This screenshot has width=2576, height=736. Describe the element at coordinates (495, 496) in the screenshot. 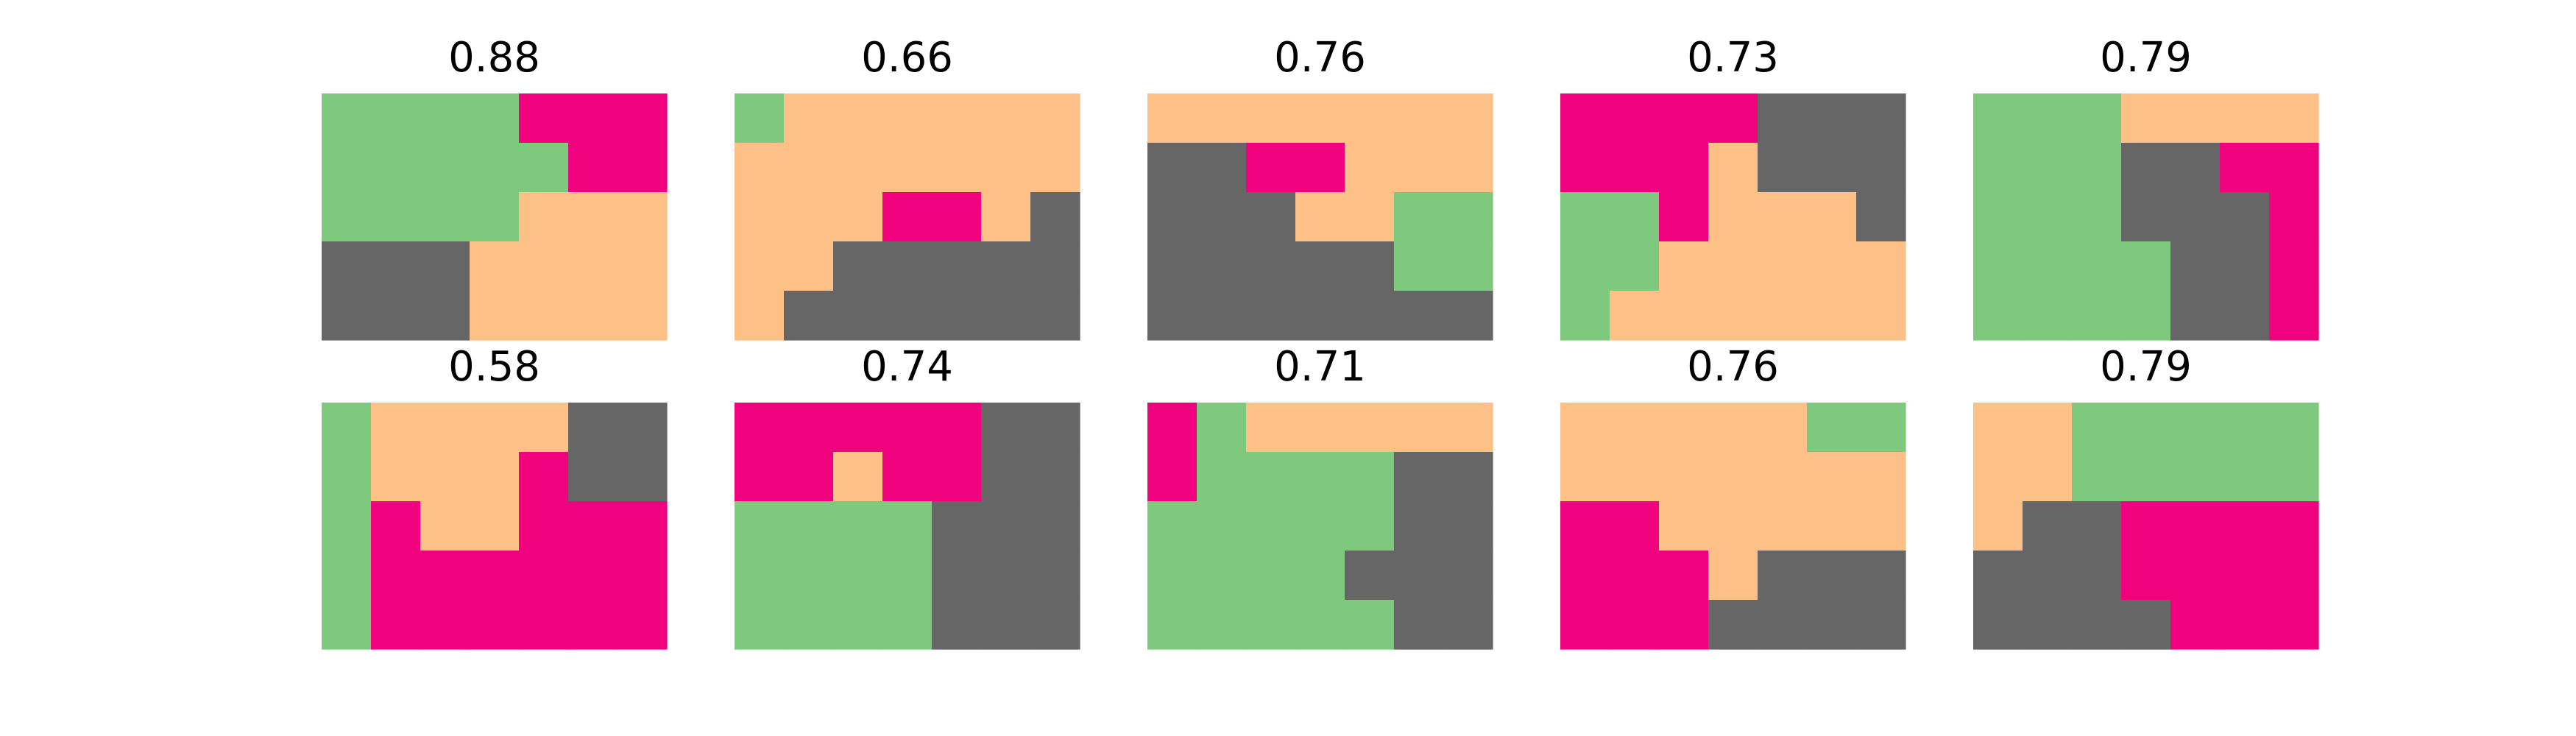

I see `heatmap-panel: 0.58` at that location.